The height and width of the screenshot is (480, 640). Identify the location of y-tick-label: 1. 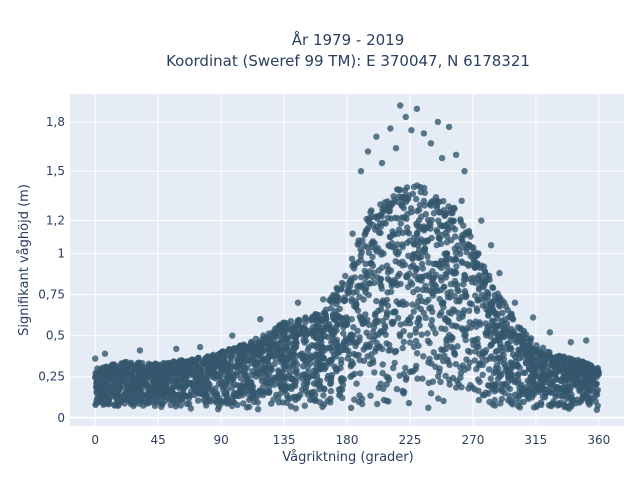
(61, 253).